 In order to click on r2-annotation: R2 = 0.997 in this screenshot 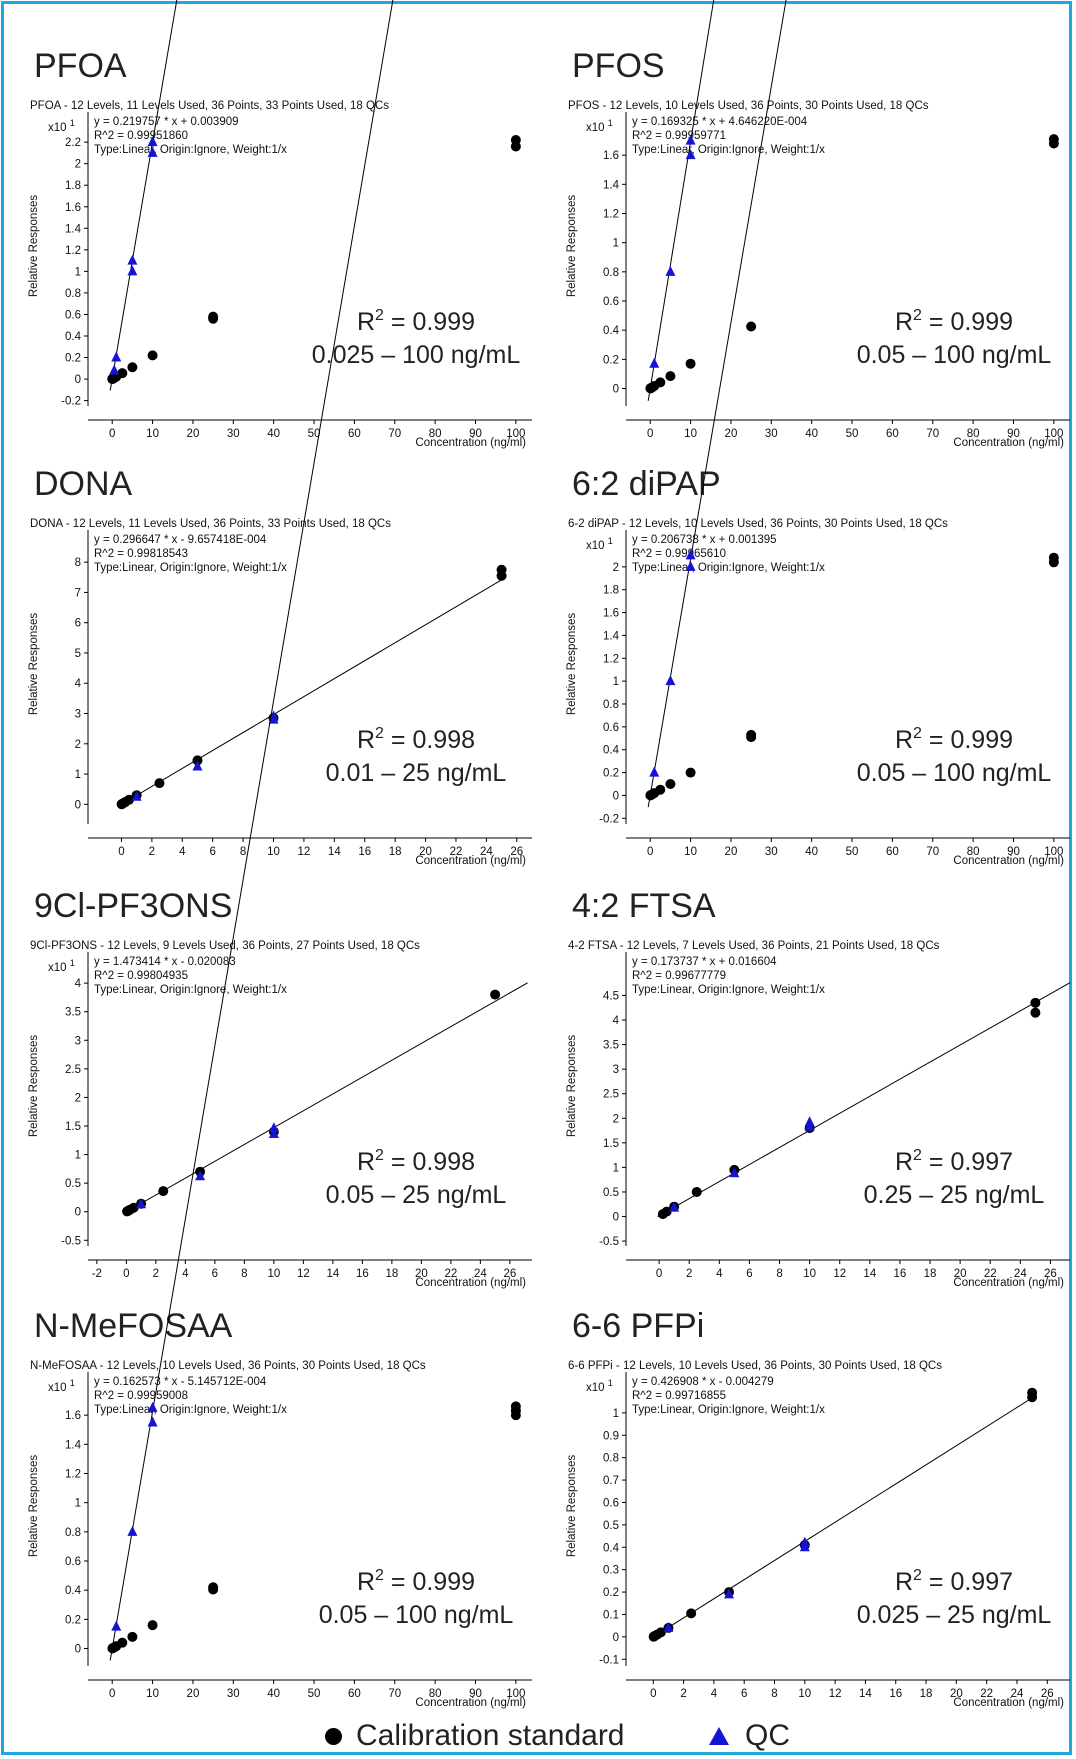, I will do `click(954, 1581)`.